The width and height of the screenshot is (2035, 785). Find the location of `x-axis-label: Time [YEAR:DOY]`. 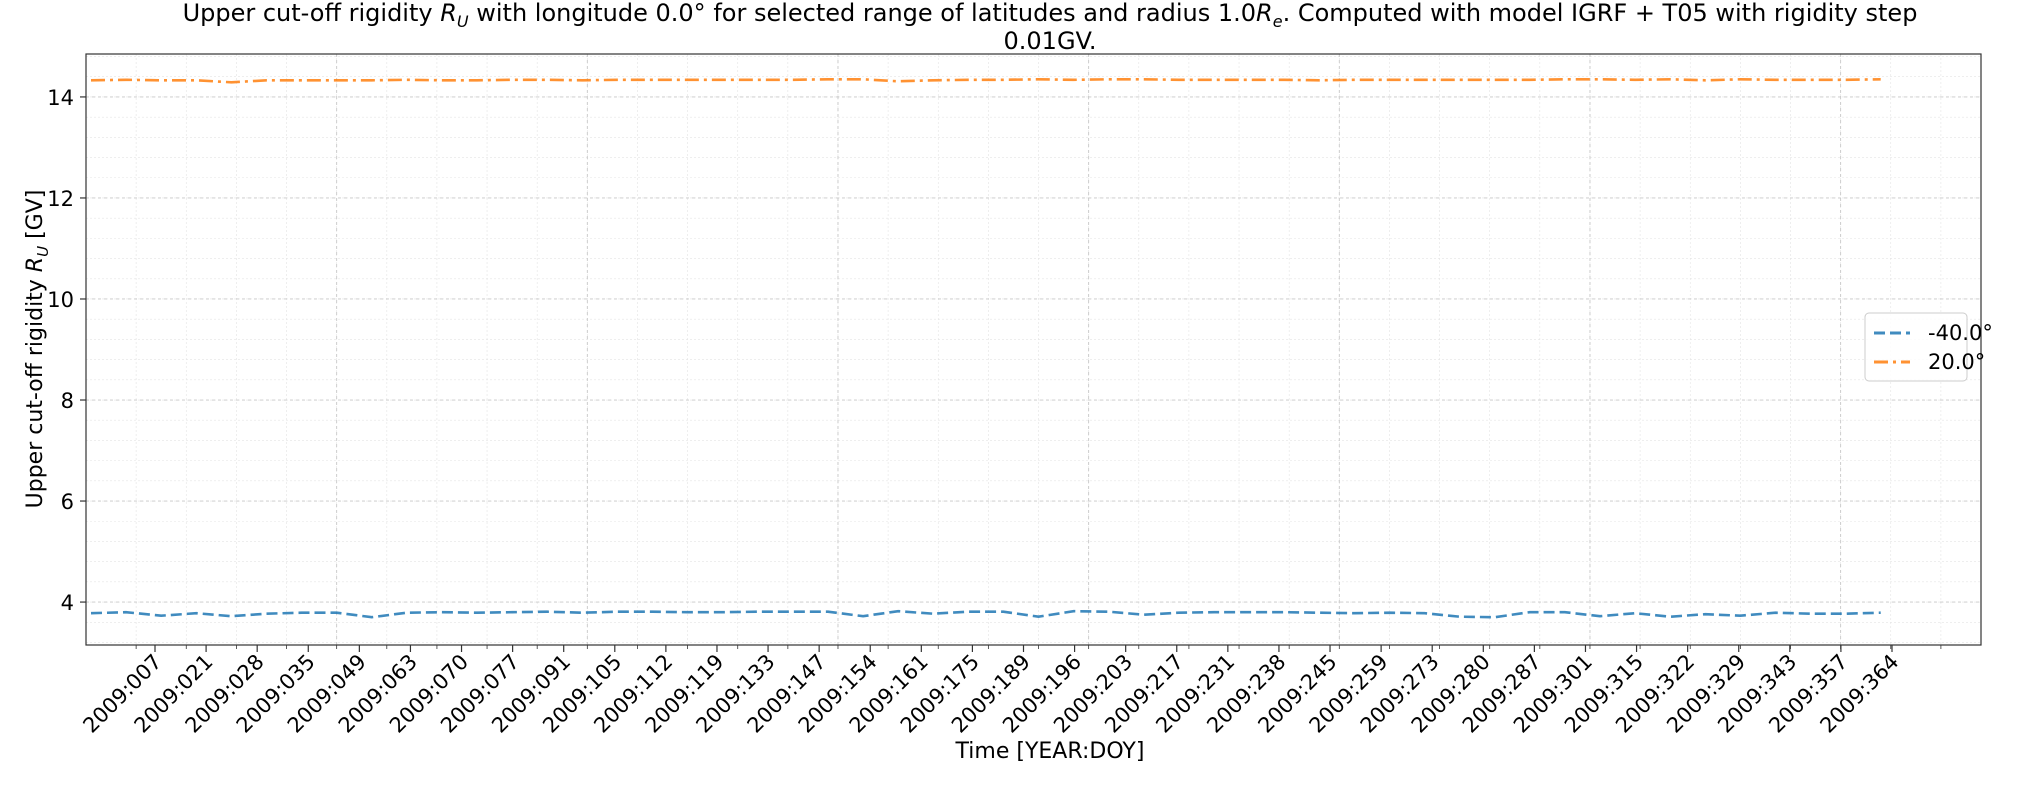

x-axis-label: Time [YEAR:DOY] is located at coordinates (1050, 751).